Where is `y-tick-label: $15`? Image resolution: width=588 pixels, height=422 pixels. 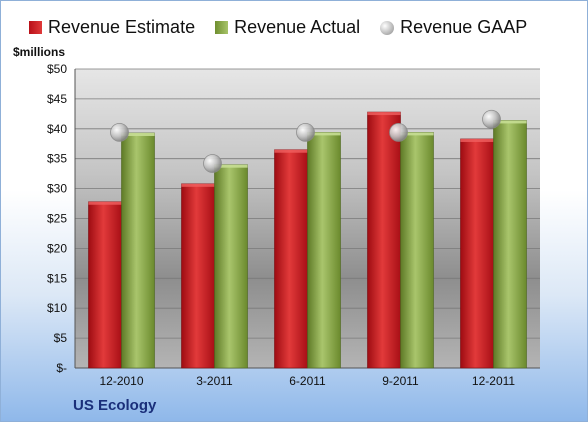 y-tick-label: $15 is located at coordinates (57, 278).